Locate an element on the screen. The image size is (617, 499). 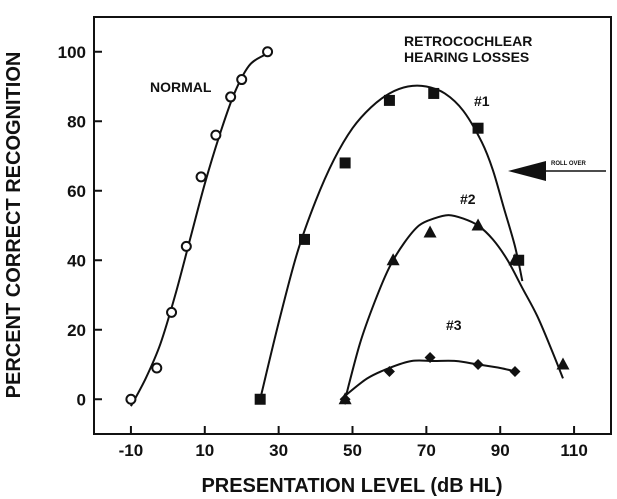
series-3-curve is located at coordinates (454, 307).